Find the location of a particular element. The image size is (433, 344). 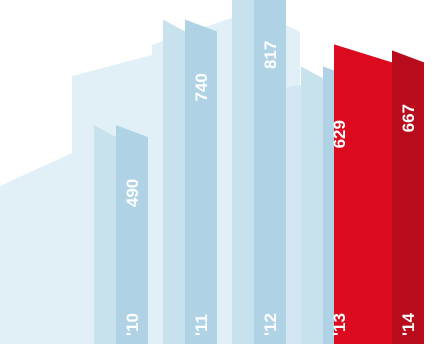

value-label-4: 667 is located at coordinates (408, 118).